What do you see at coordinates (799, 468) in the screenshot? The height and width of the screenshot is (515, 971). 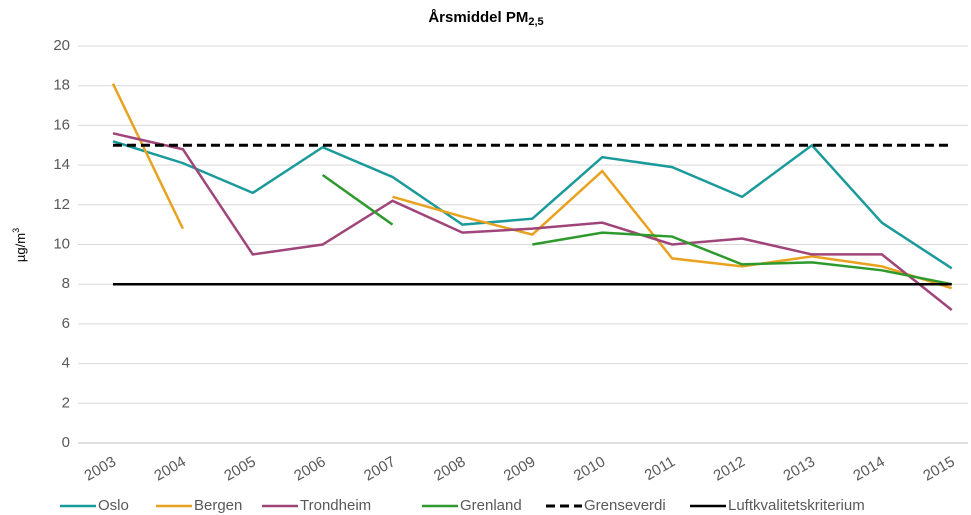 I see `x-tick-label: 2013` at bounding box center [799, 468].